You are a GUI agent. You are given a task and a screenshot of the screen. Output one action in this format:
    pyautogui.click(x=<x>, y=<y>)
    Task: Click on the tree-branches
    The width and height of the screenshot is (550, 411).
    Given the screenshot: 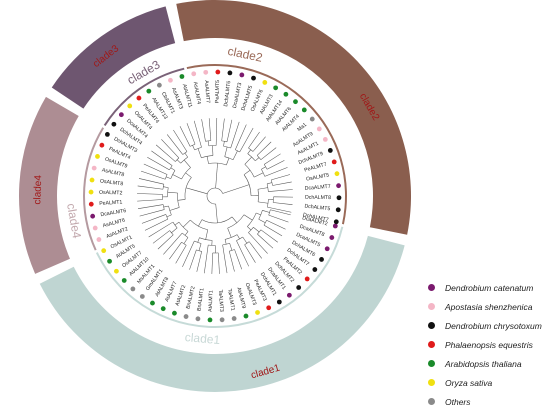 What is the action you would take?
    pyautogui.click(x=215, y=196)
    